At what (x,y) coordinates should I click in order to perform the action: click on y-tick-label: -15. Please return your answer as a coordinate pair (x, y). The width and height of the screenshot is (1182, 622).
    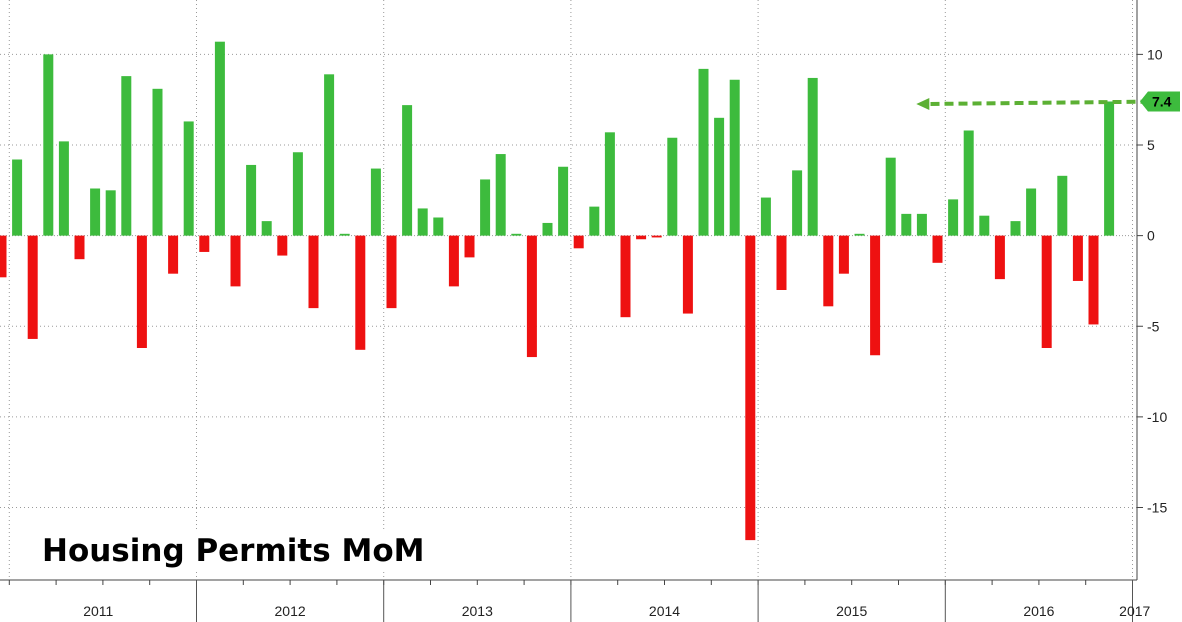
    Looking at the image, I should click on (1157, 508).